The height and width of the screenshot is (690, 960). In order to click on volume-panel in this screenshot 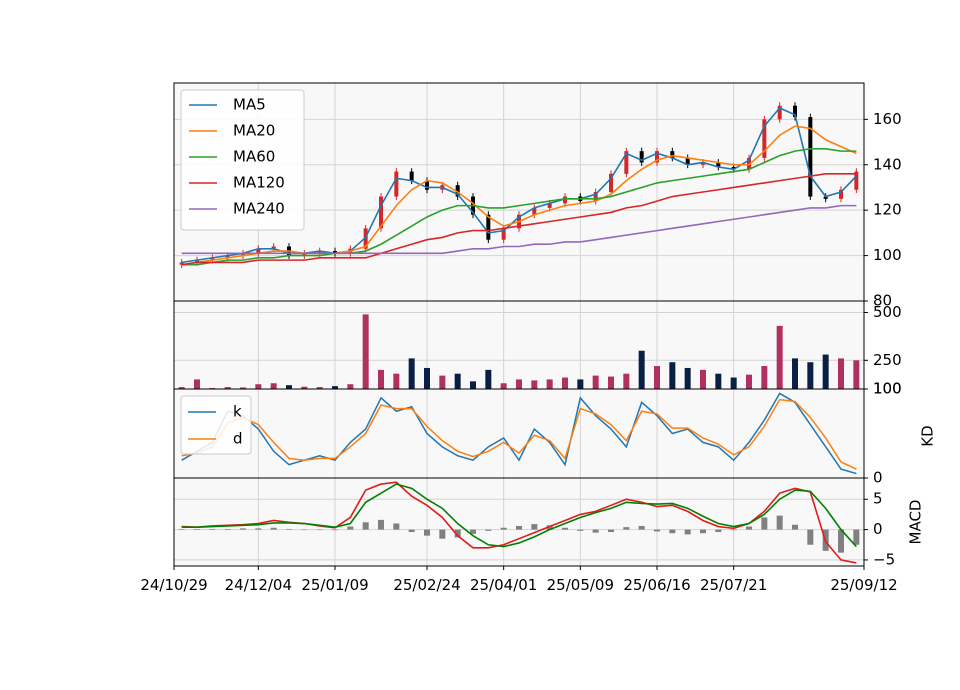, I will do `click(519, 345)`.